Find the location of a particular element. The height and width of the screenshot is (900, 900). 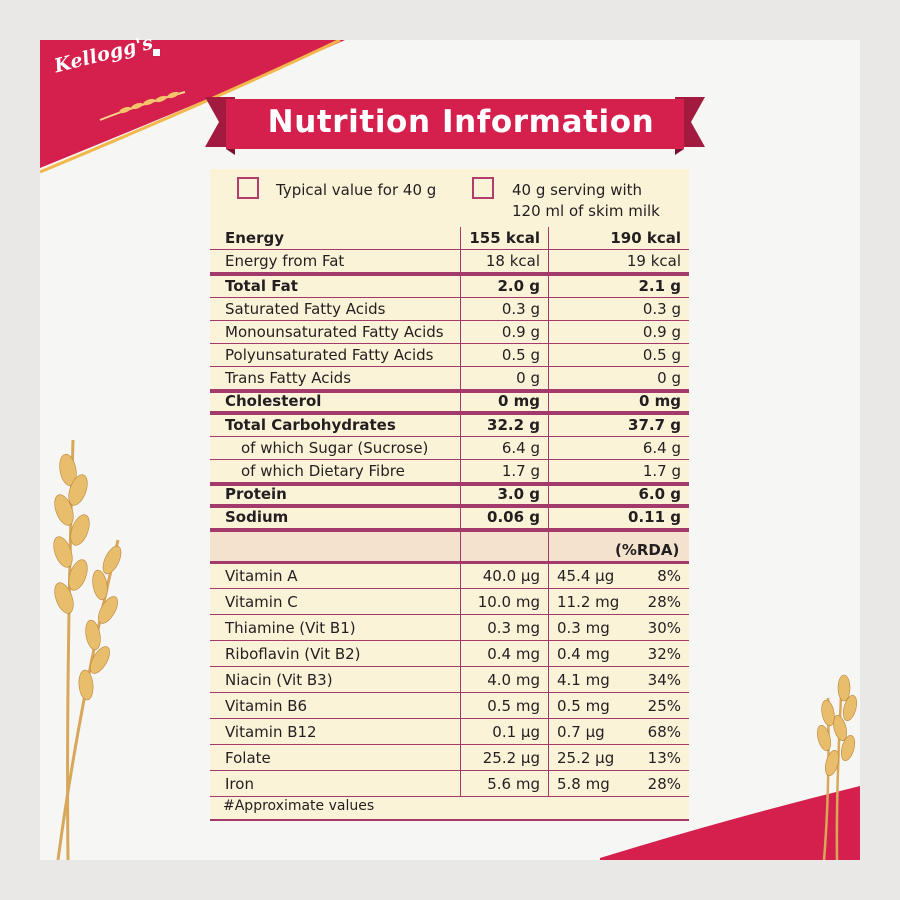

rda-header-band is located at coordinates (449, 547).